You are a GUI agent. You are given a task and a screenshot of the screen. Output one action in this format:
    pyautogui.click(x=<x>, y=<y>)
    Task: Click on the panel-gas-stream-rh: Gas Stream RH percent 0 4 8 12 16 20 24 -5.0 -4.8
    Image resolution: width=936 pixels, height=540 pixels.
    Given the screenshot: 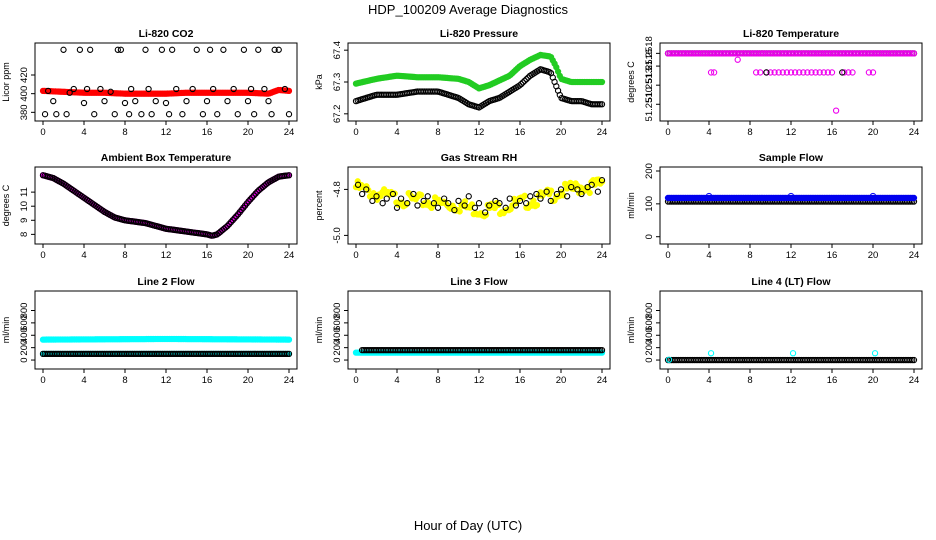 What is the action you would take?
    pyautogui.click(x=462, y=206)
    